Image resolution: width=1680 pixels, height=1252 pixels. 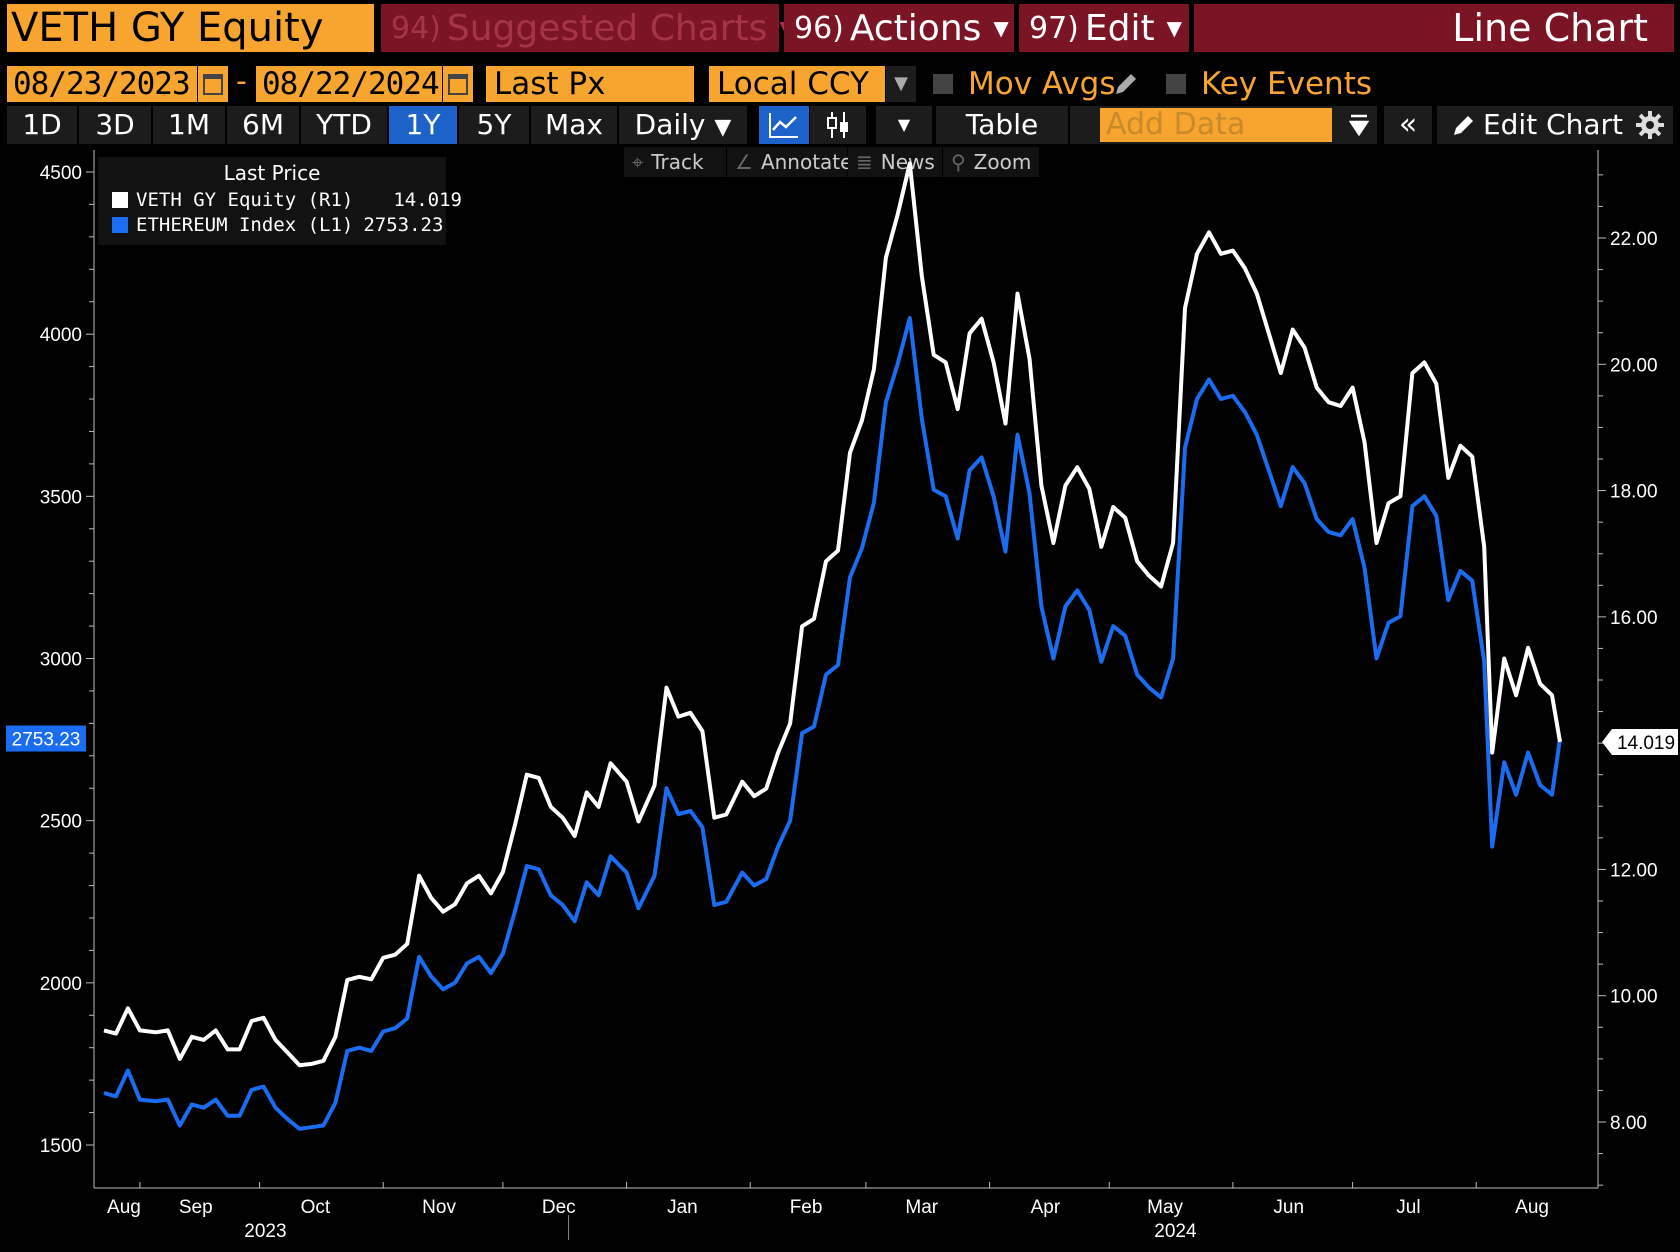 What do you see at coordinates (349, 84) in the screenshot?
I see `end-date-field: 08/22/2024` at bounding box center [349, 84].